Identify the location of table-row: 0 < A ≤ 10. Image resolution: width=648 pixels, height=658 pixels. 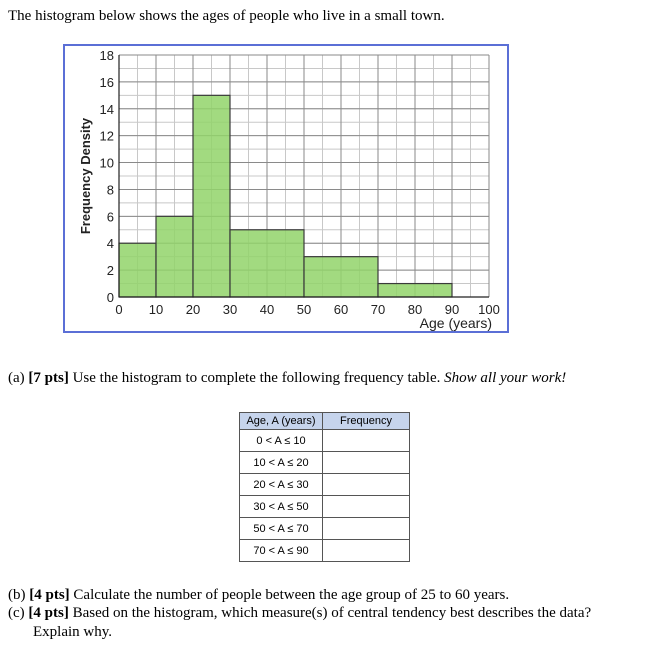
(324, 440).